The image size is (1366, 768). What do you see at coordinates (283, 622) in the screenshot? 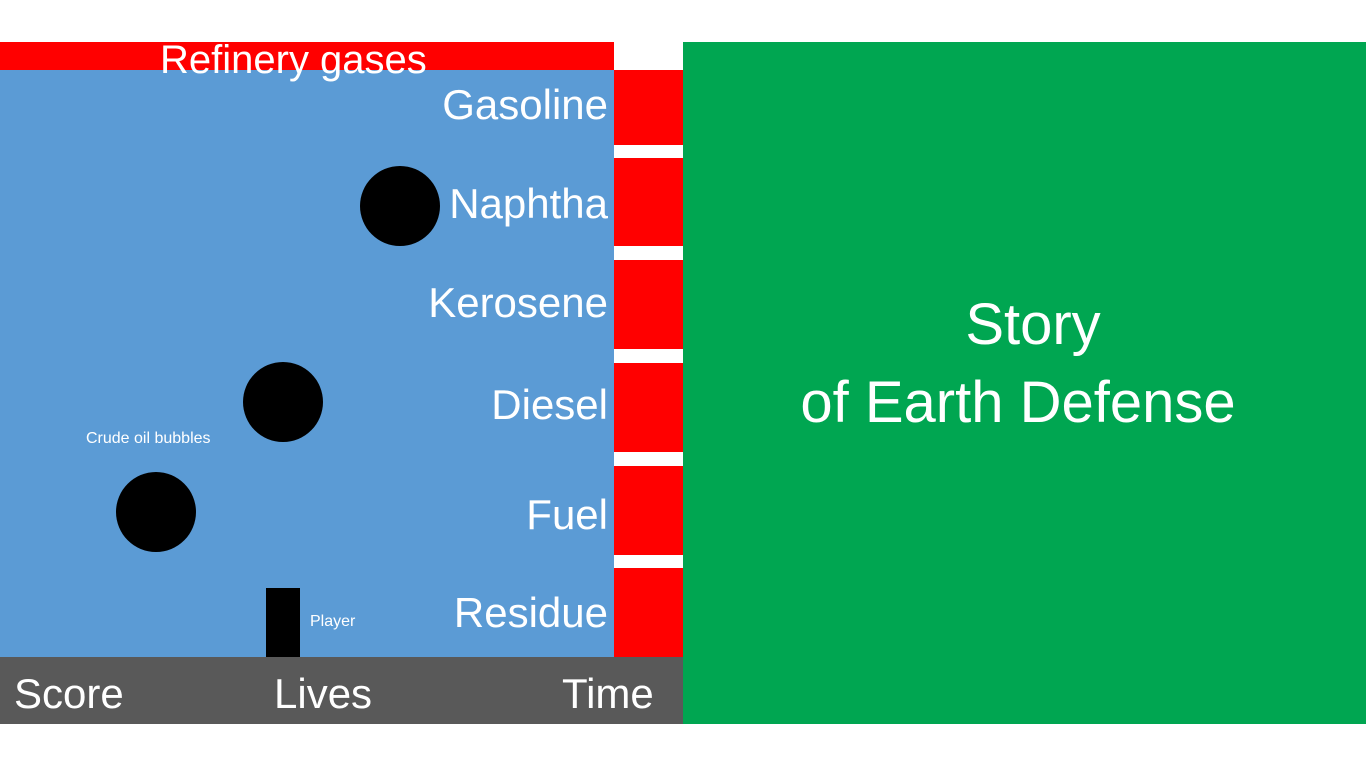
I see `player` at bounding box center [283, 622].